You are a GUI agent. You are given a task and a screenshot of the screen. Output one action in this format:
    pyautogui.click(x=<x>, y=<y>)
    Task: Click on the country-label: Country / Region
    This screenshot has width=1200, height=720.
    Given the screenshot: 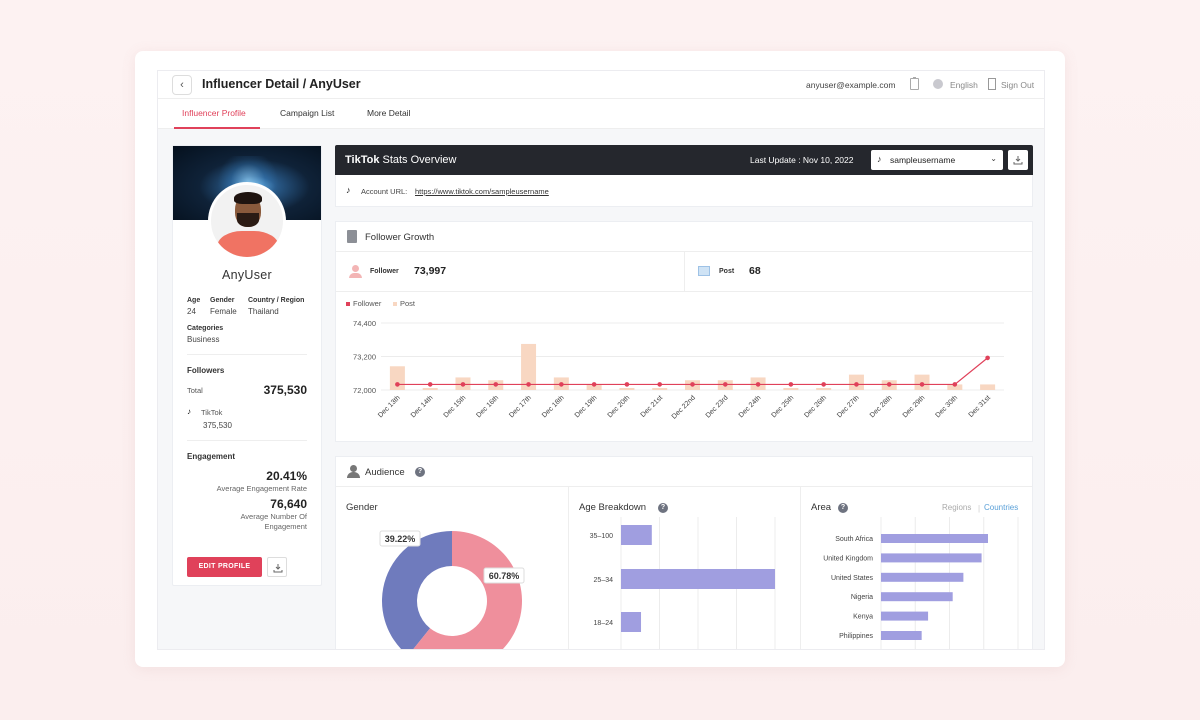 What is the action you would take?
    pyautogui.click(x=276, y=300)
    